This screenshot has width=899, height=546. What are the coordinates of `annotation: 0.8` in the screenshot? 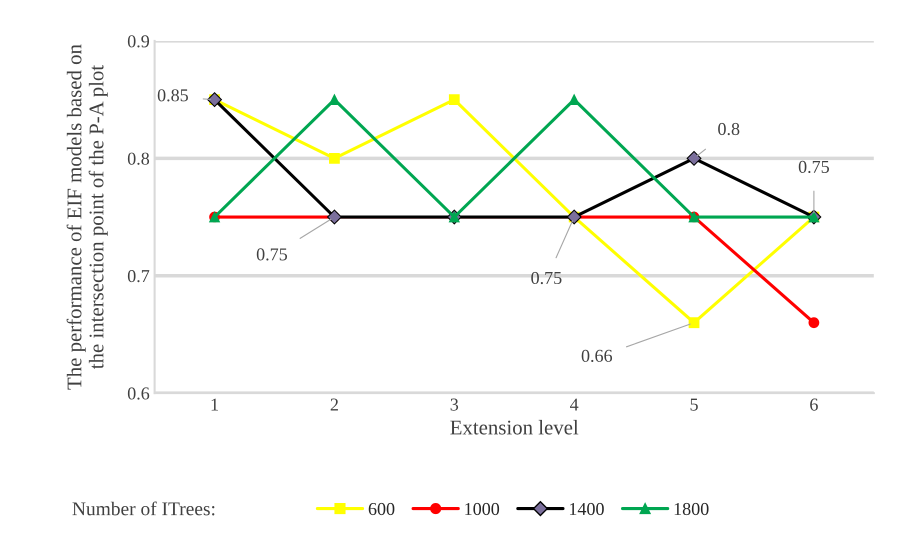 It's located at (729, 129).